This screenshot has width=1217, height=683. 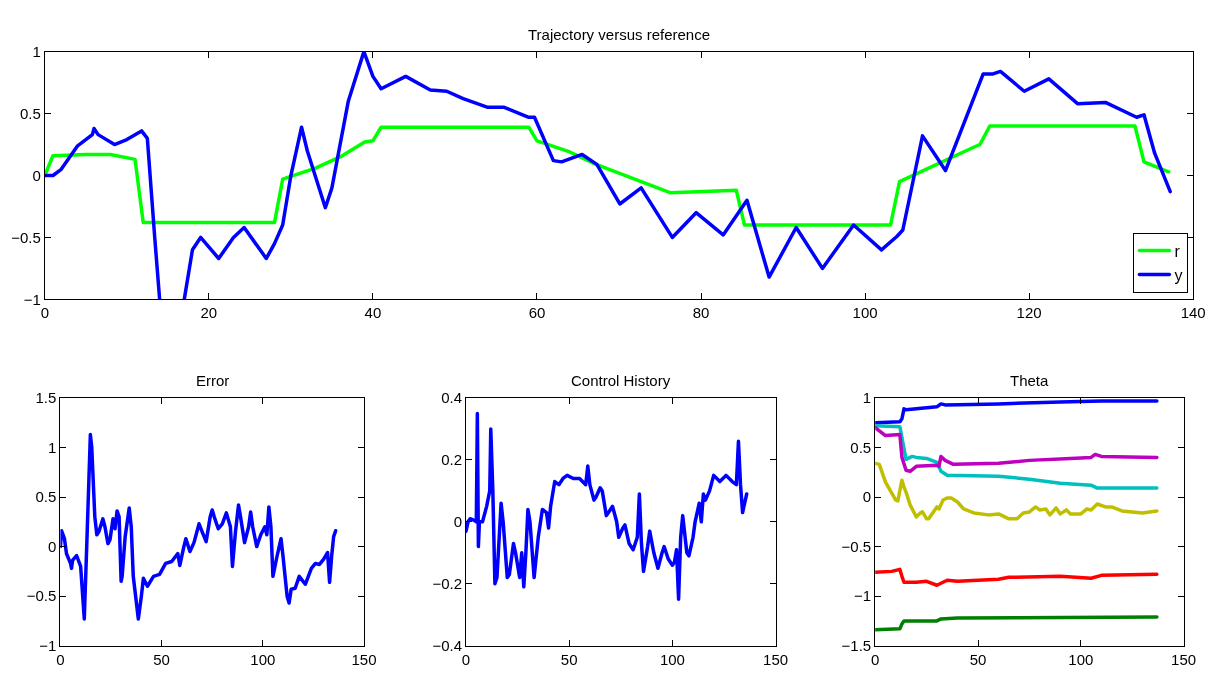 I want to click on chart-title: Theta, so click(x=1030, y=380).